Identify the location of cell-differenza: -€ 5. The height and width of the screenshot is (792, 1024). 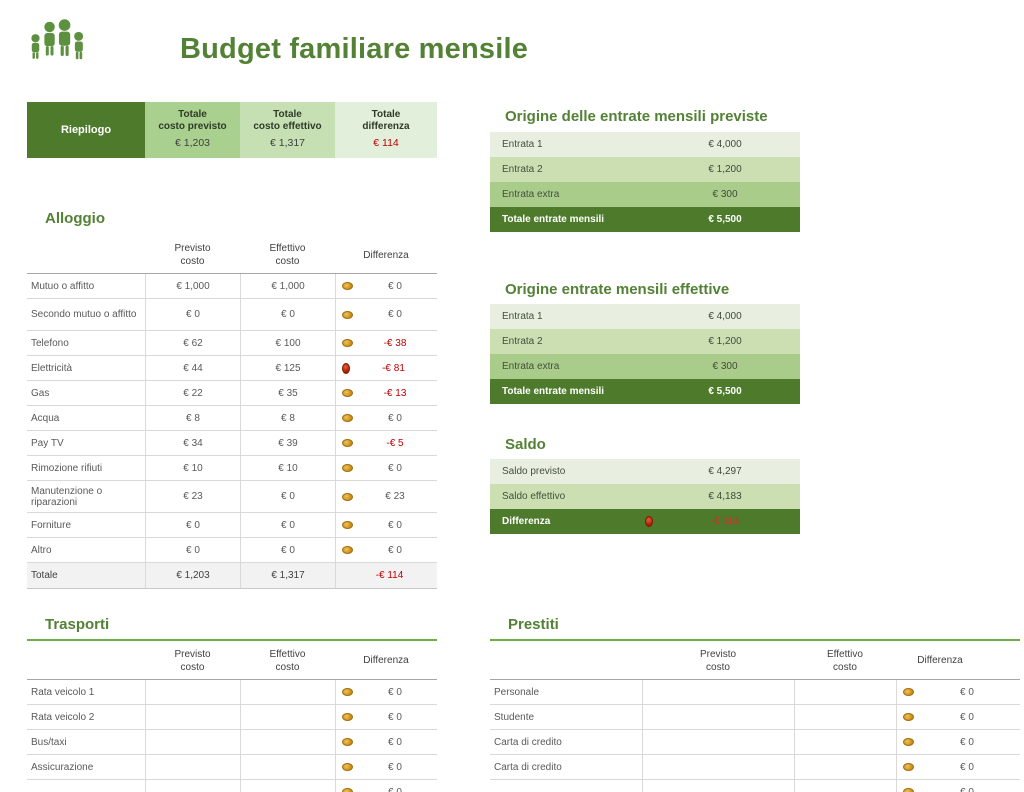
(386, 443).